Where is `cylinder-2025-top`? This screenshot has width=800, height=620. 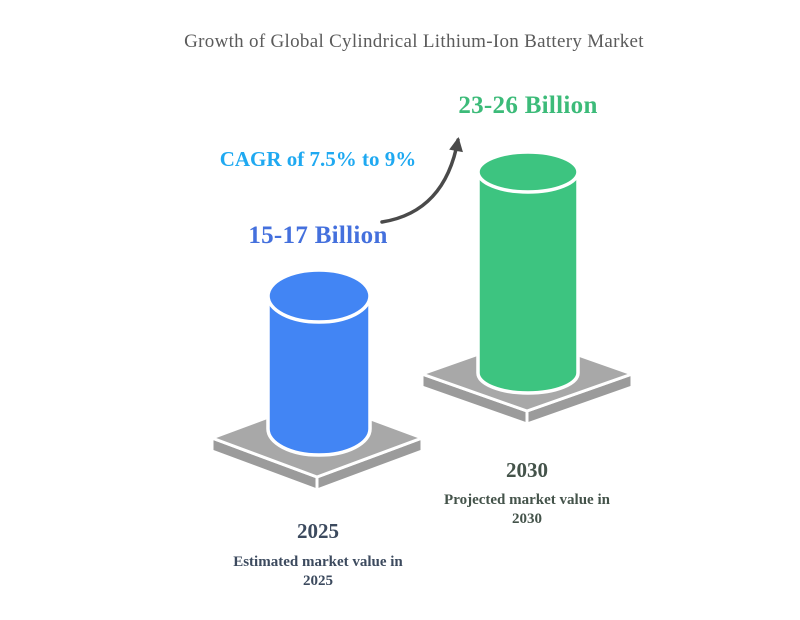 cylinder-2025-top is located at coordinates (319, 296).